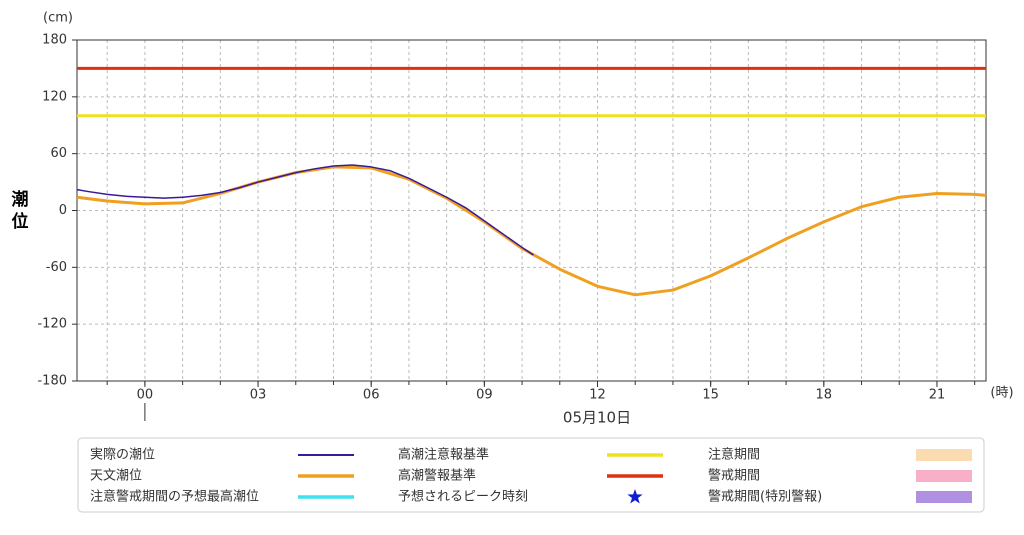  I want to click on y-tick-label: 180, so click(54, 40).